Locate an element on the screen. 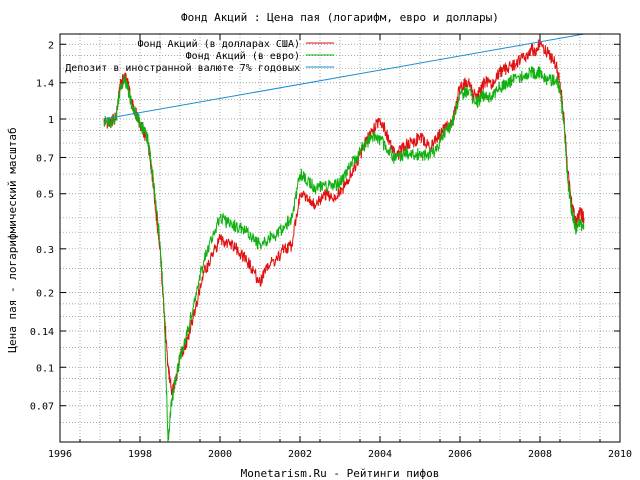 The width and height of the screenshot is (640, 480). legend-label: Фонд Акций (в евро) is located at coordinates (243, 56).